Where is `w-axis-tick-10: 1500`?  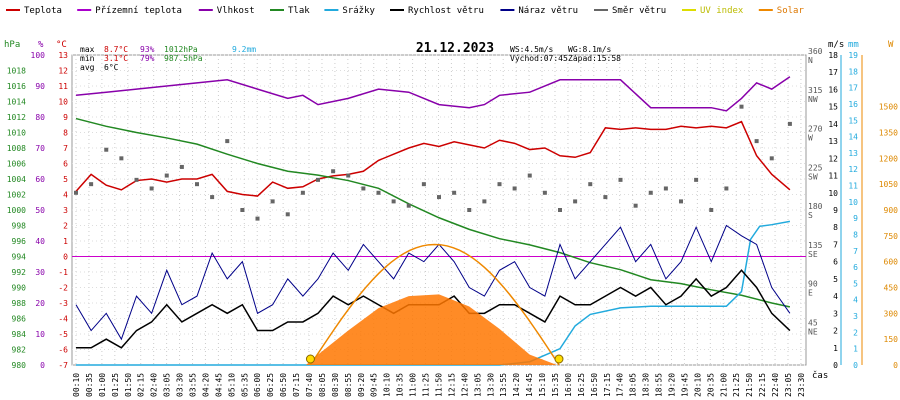 w-axis-tick-10: 1500 is located at coordinates (888, 107).